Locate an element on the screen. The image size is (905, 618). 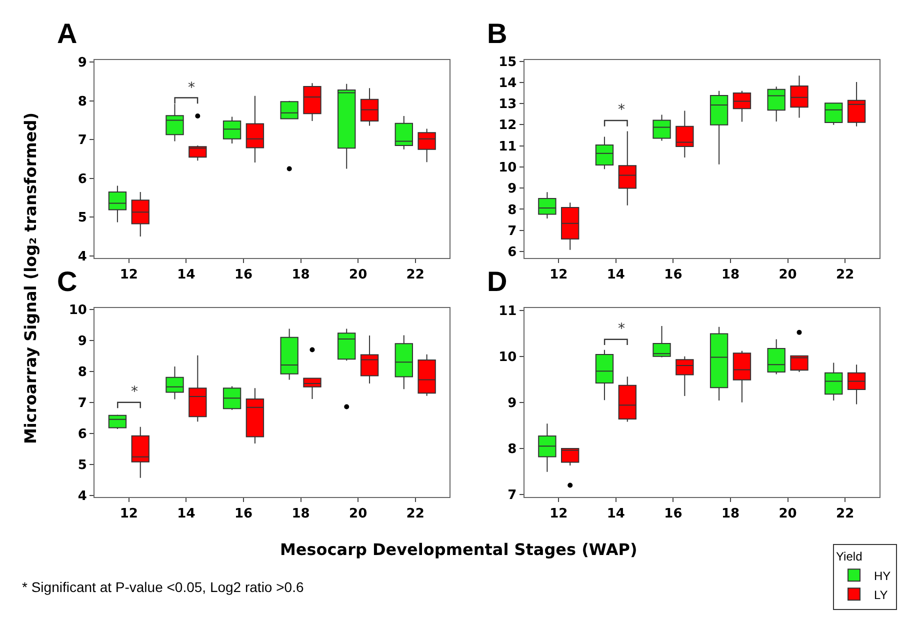
chart-title: B is located at coordinates (497, 33).